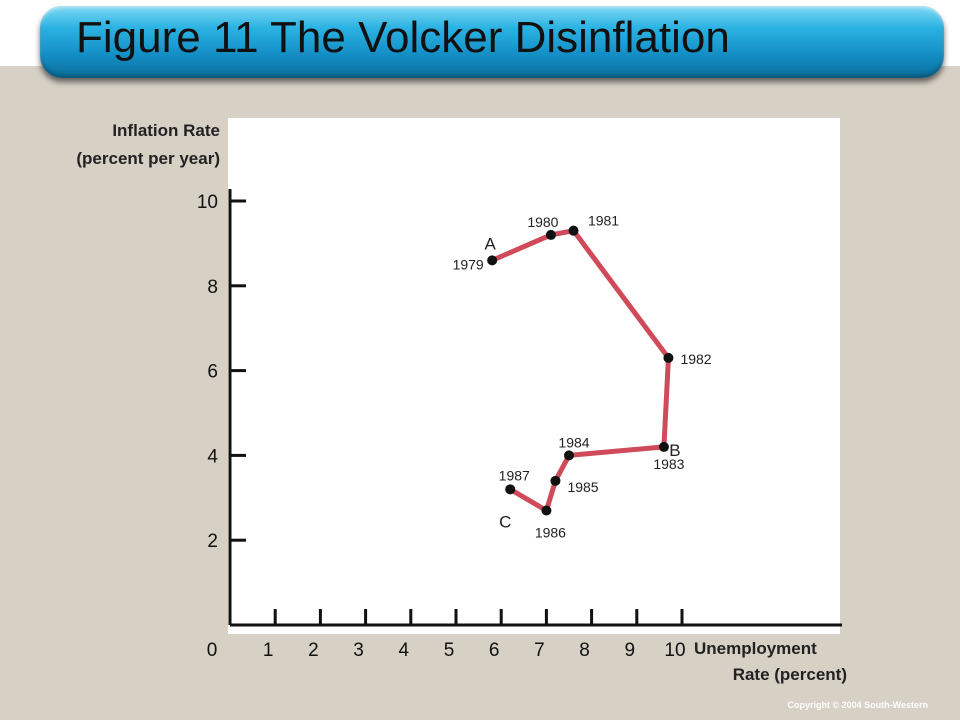 The image size is (960, 720). What do you see at coordinates (539, 650) in the screenshot?
I see `x-tick-label-7: 7` at bounding box center [539, 650].